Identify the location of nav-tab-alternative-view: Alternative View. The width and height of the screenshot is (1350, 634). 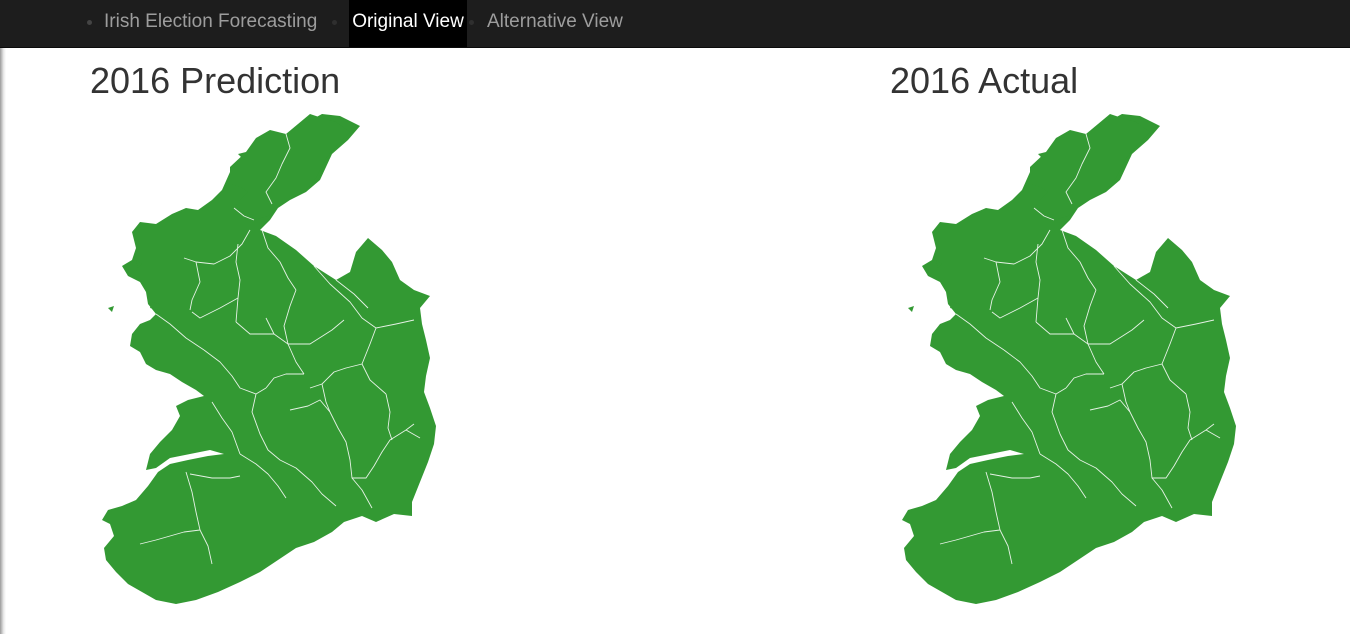
(555, 21).